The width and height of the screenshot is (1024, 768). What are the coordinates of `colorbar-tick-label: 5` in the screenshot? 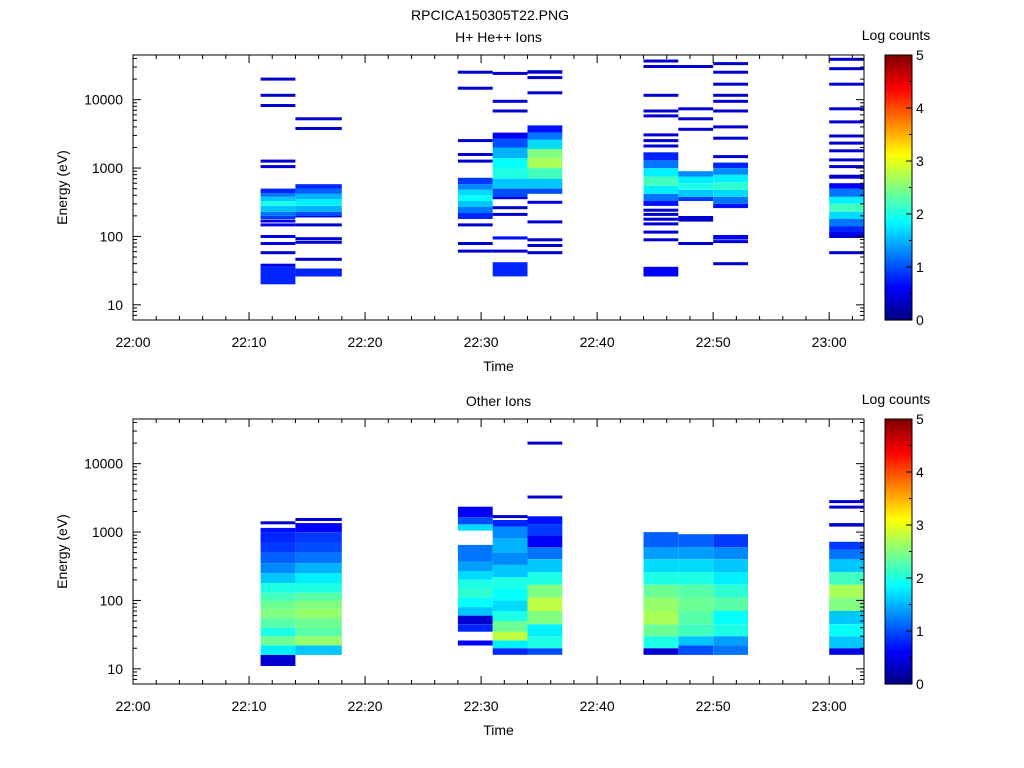 It's located at (920, 55).